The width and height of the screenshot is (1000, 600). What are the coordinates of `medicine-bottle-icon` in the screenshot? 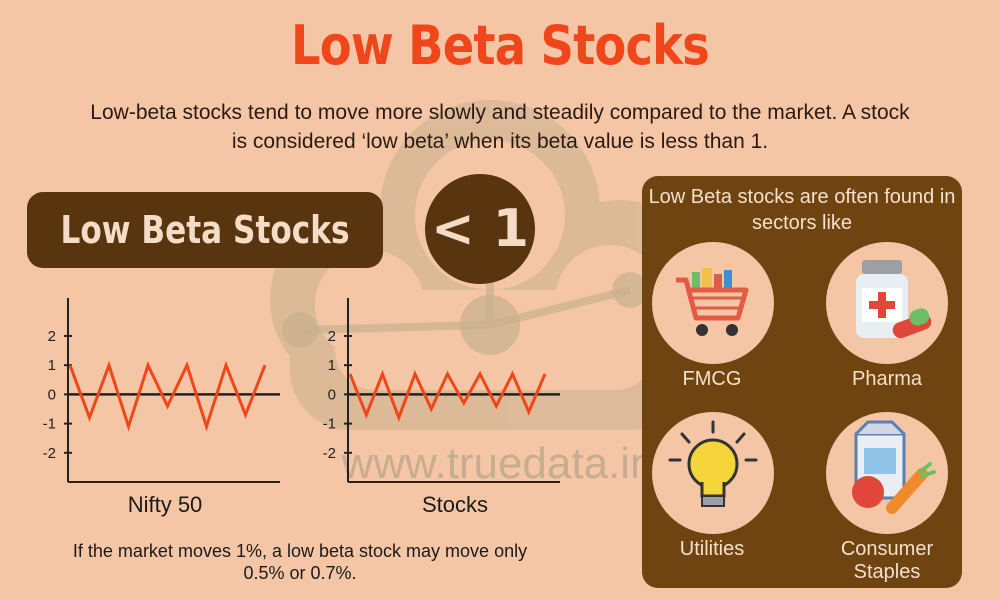 It's located at (894, 299).